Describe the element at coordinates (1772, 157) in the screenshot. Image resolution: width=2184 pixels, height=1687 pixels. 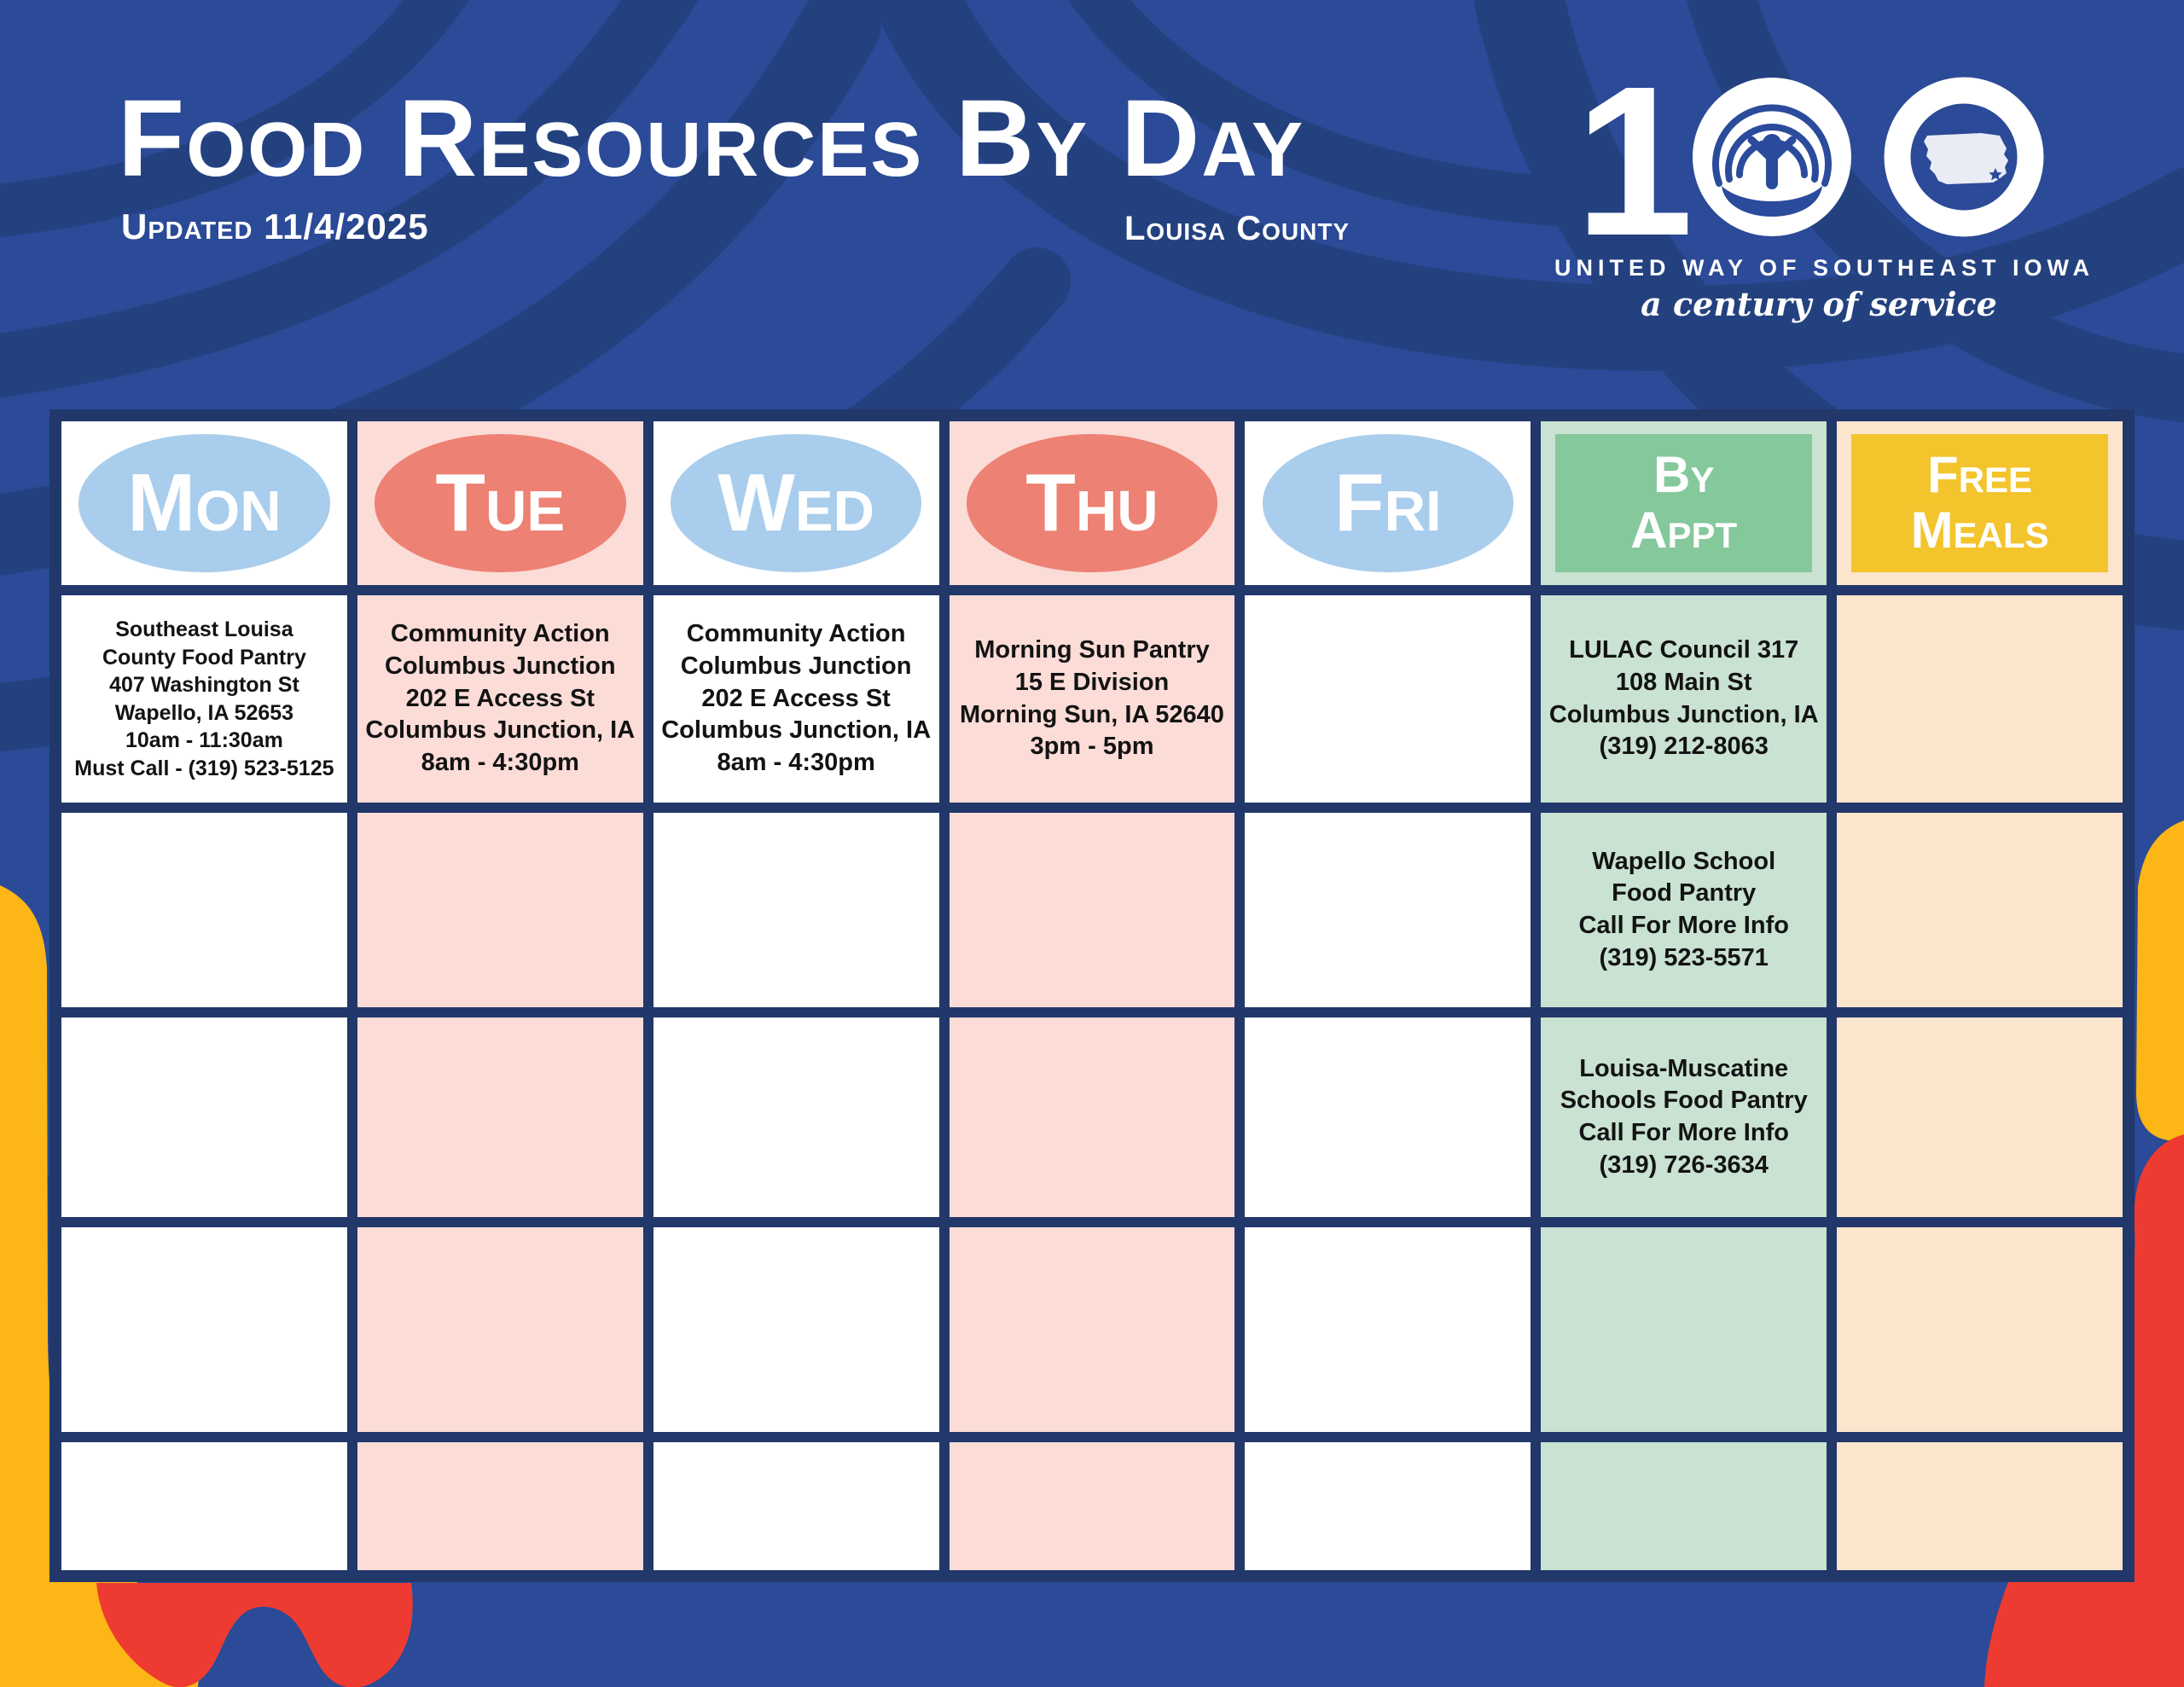
I see `united-way-emblem-icon` at that location.